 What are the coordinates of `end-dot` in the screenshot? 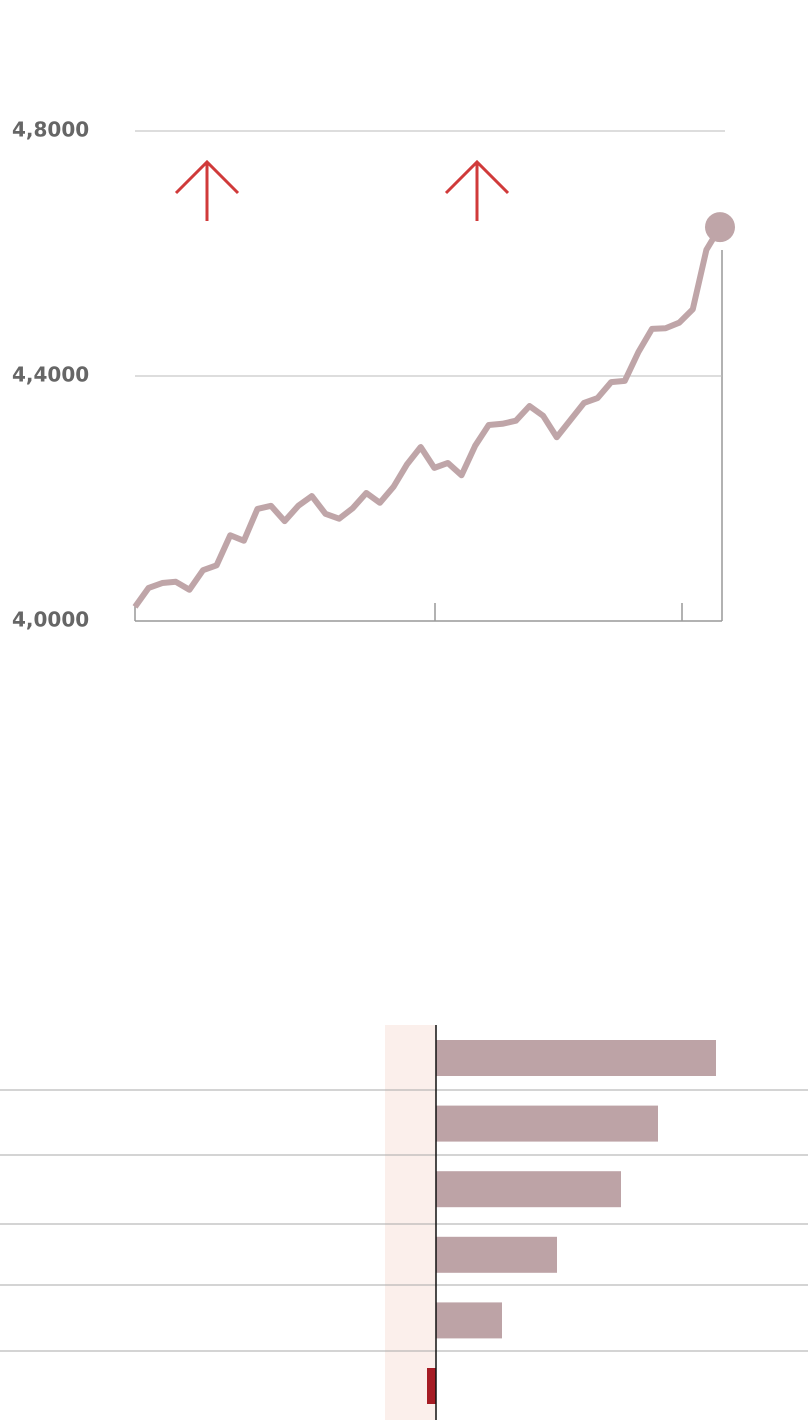 It's located at (720, 227).